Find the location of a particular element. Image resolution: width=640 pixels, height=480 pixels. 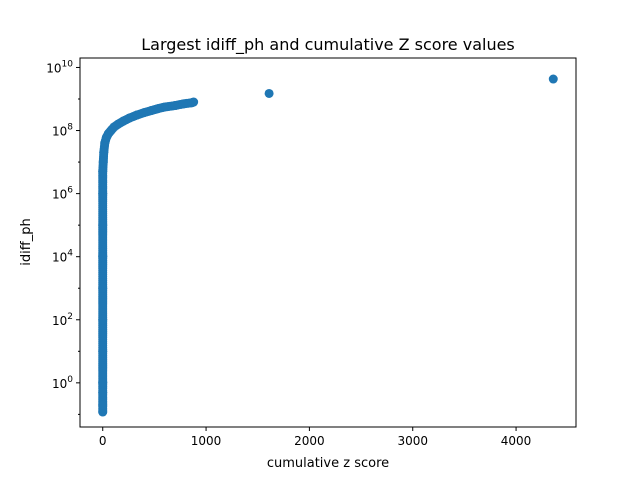

y-tick-label: 10⁸ is located at coordinates (62, 131).